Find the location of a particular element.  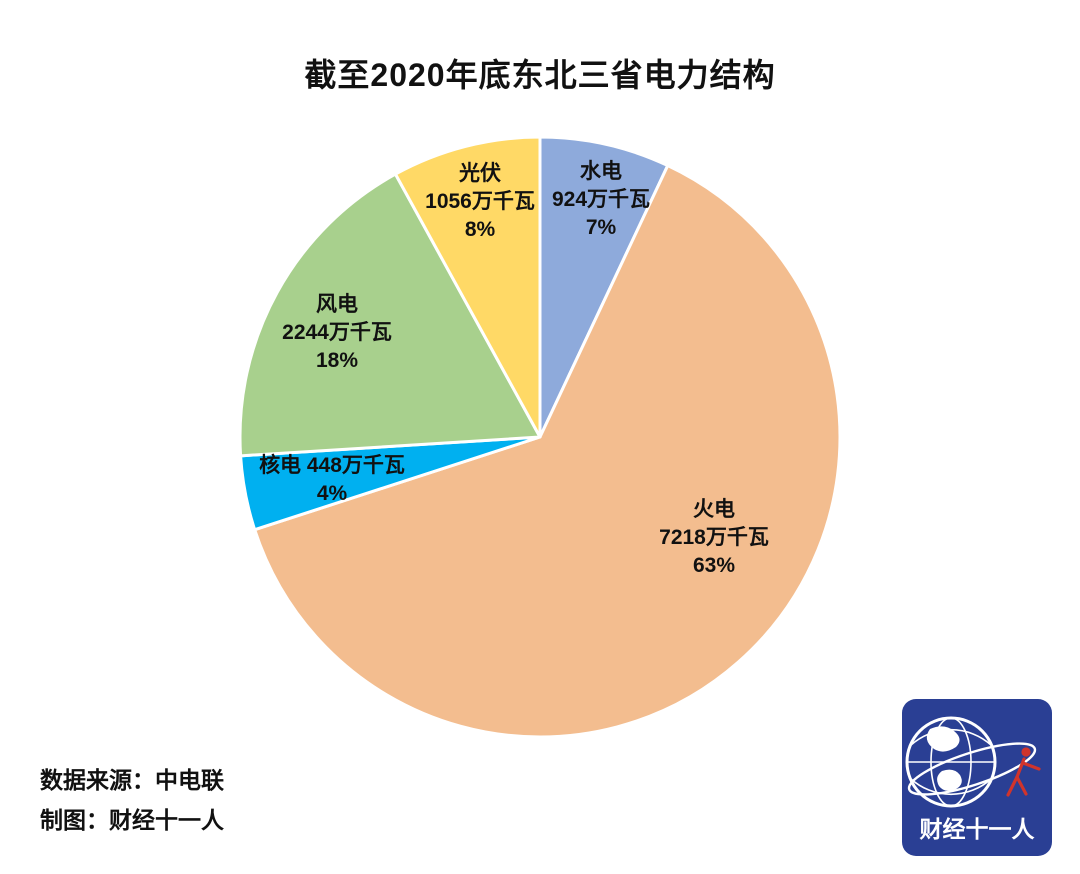

pie-label-solar: 光伏 1056万千瓦 8% is located at coordinates (480, 201).